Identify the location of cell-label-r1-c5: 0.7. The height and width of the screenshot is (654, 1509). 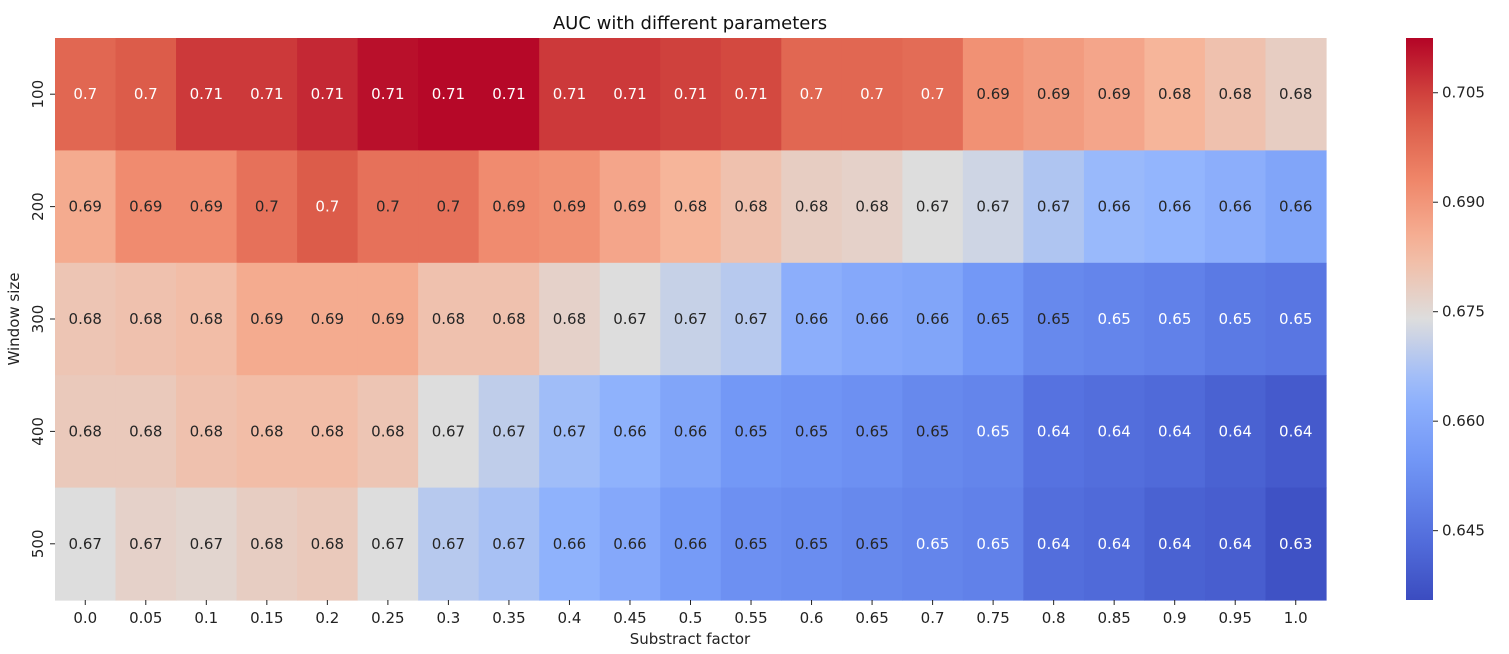
(388, 207).